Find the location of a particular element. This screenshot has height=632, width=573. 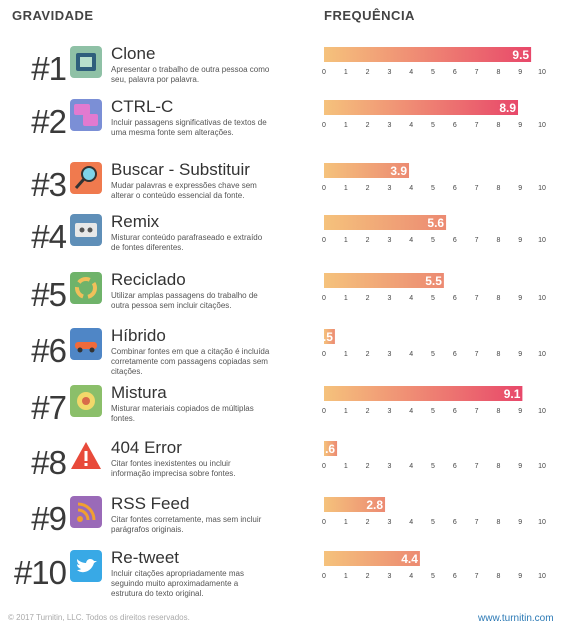

item-title: Reciclado is located at coordinates (148, 279).